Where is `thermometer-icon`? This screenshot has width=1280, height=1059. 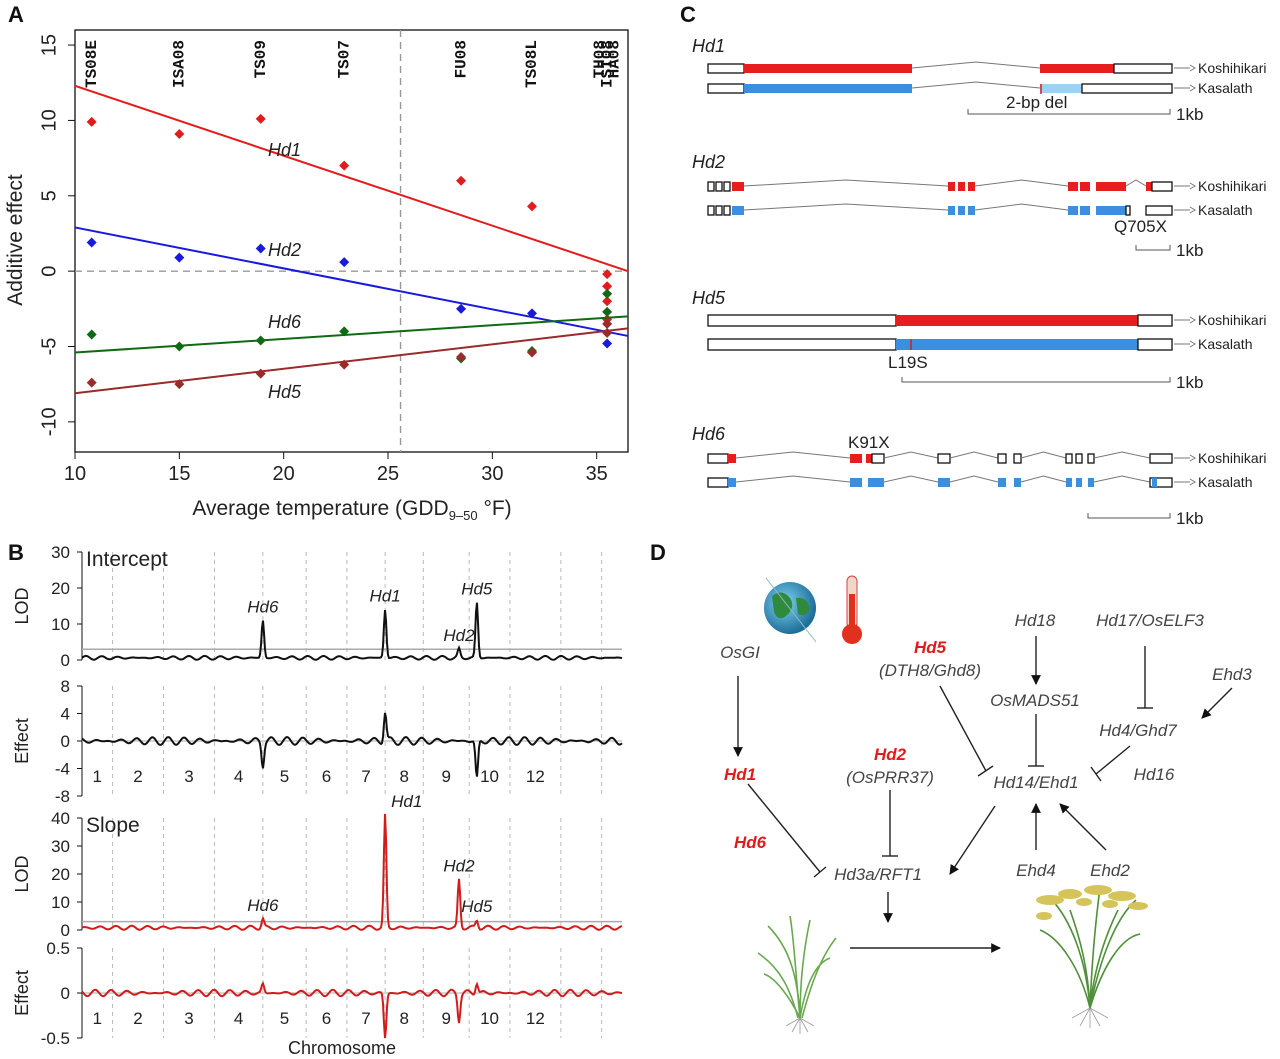
thermometer-icon is located at coordinates (852, 609).